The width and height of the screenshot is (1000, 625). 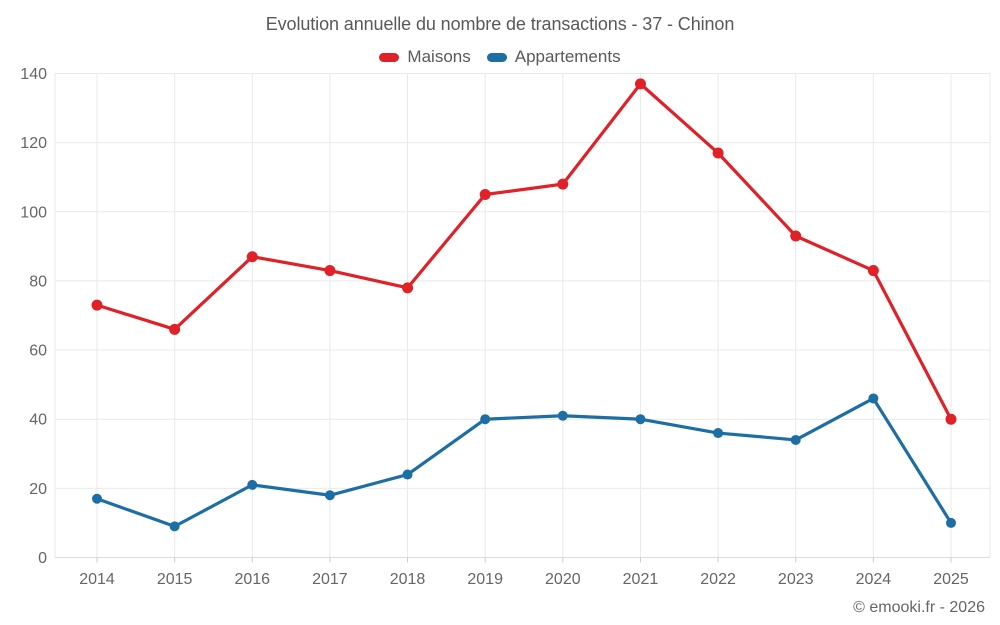 I want to click on x-axis-label: 2021, so click(x=641, y=579).